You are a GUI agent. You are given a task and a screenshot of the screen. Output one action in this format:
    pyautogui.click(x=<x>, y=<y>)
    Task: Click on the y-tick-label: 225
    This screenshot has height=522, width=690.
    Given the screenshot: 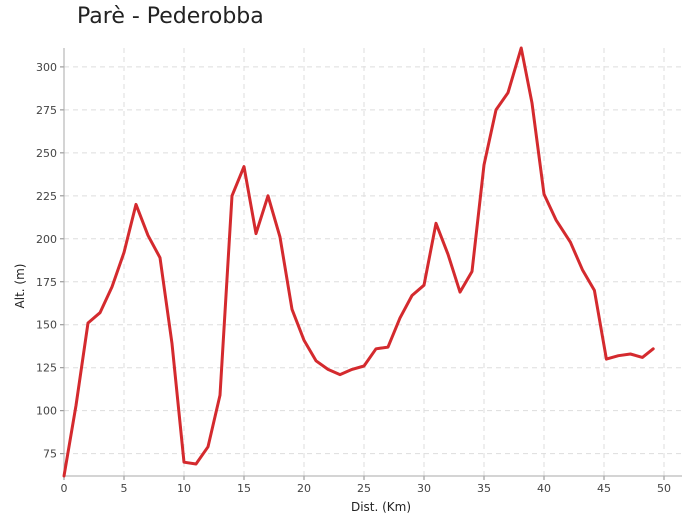 What is the action you would take?
    pyautogui.click(x=46, y=196)
    